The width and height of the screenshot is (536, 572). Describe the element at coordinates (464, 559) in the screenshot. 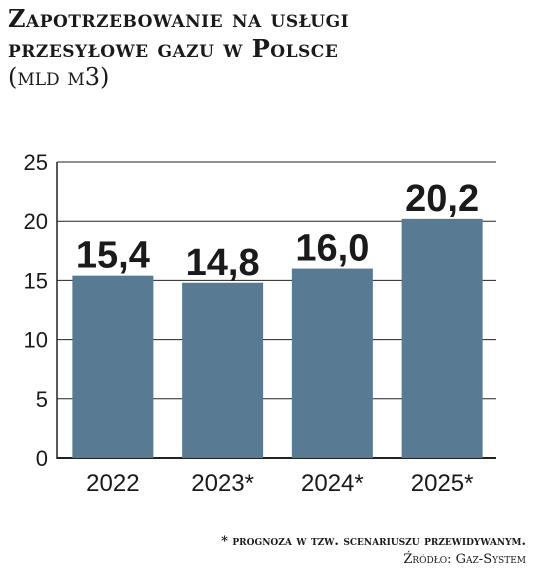

I see `source-note: Źródło: Gaz-System` at that location.